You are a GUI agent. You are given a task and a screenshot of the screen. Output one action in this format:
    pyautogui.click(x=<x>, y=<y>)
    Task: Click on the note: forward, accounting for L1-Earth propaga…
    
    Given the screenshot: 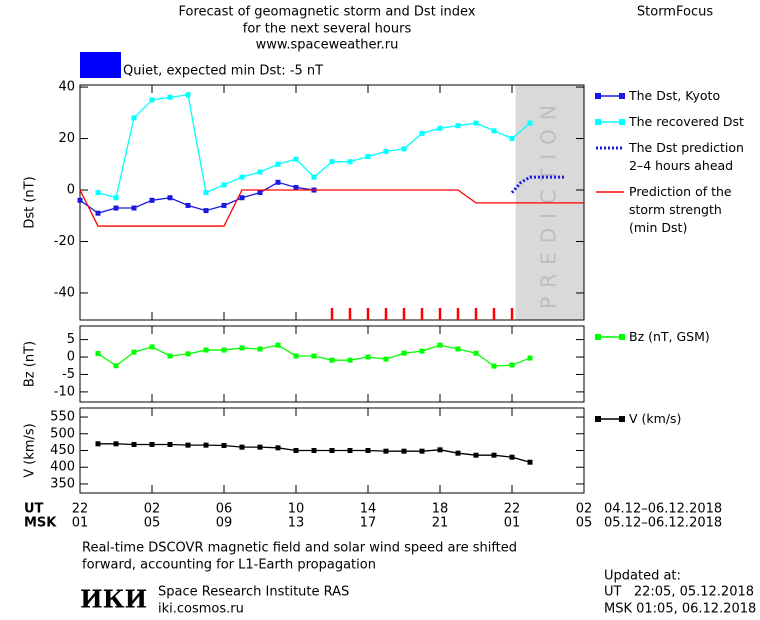 What is the action you would take?
    pyautogui.click(x=229, y=565)
    